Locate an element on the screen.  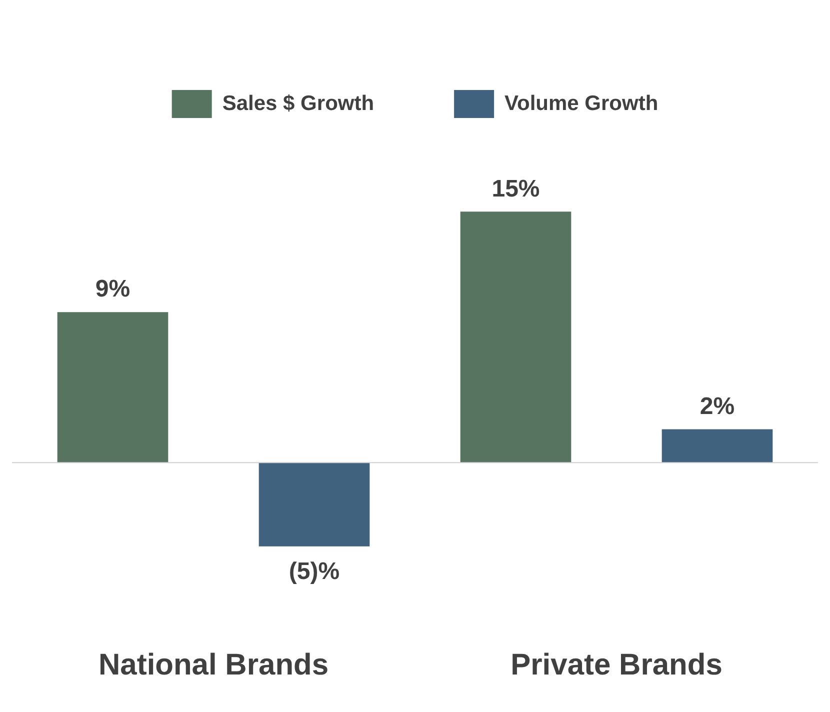
data-label: 9% is located at coordinates (112, 289).